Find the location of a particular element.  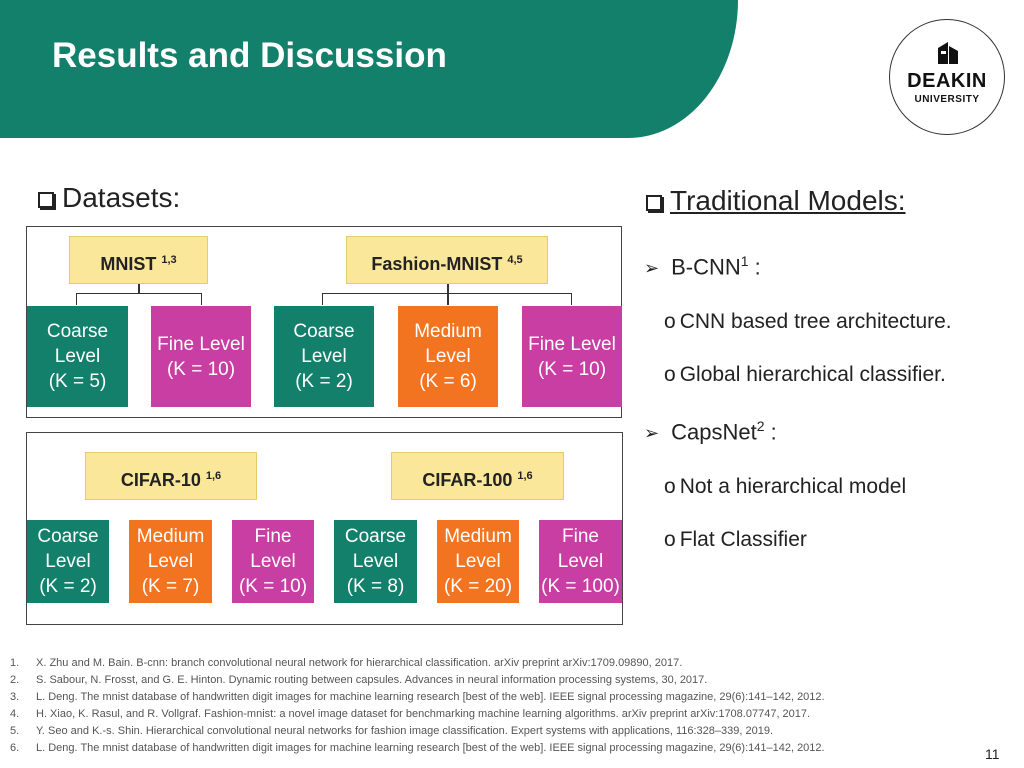

level-box-cifar100-medium: Medium Level (K = 20) is located at coordinates (478, 561).